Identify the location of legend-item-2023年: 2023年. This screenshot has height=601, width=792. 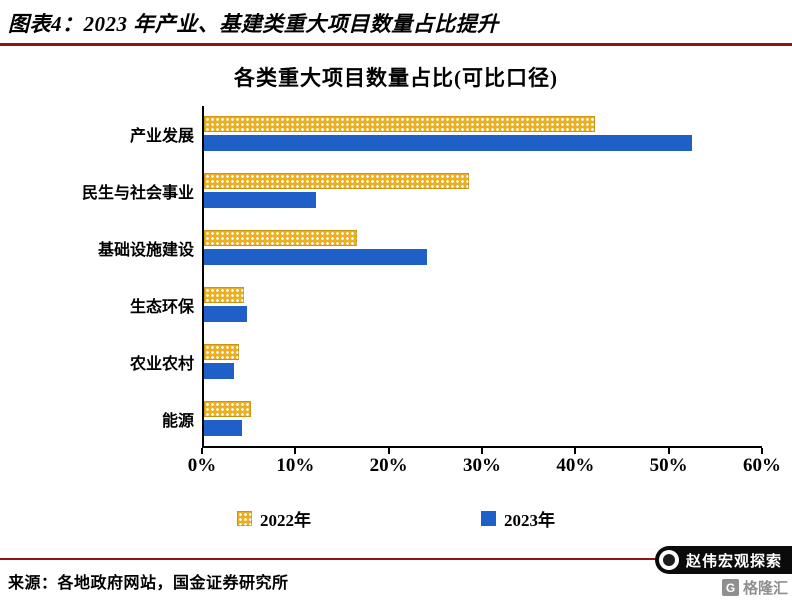
(518, 518).